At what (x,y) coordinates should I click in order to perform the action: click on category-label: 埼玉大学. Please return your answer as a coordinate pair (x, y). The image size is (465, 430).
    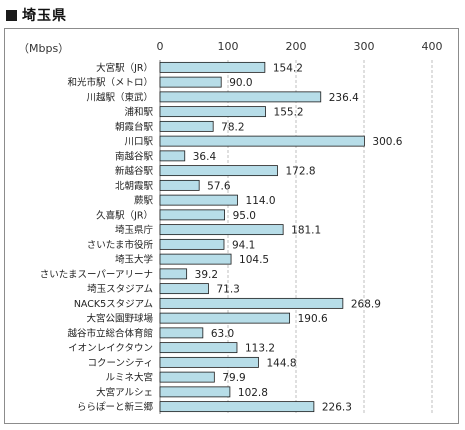
    Looking at the image, I should click on (134, 260).